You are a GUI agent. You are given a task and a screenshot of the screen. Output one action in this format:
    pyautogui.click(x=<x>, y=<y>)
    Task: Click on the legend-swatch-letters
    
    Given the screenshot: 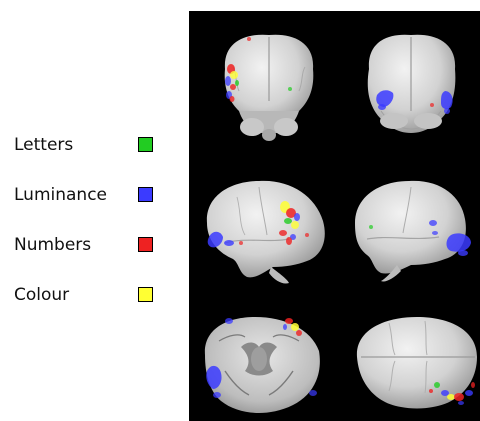 What is the action you would take?
    pyautogui.click(x=145, y=144)
    